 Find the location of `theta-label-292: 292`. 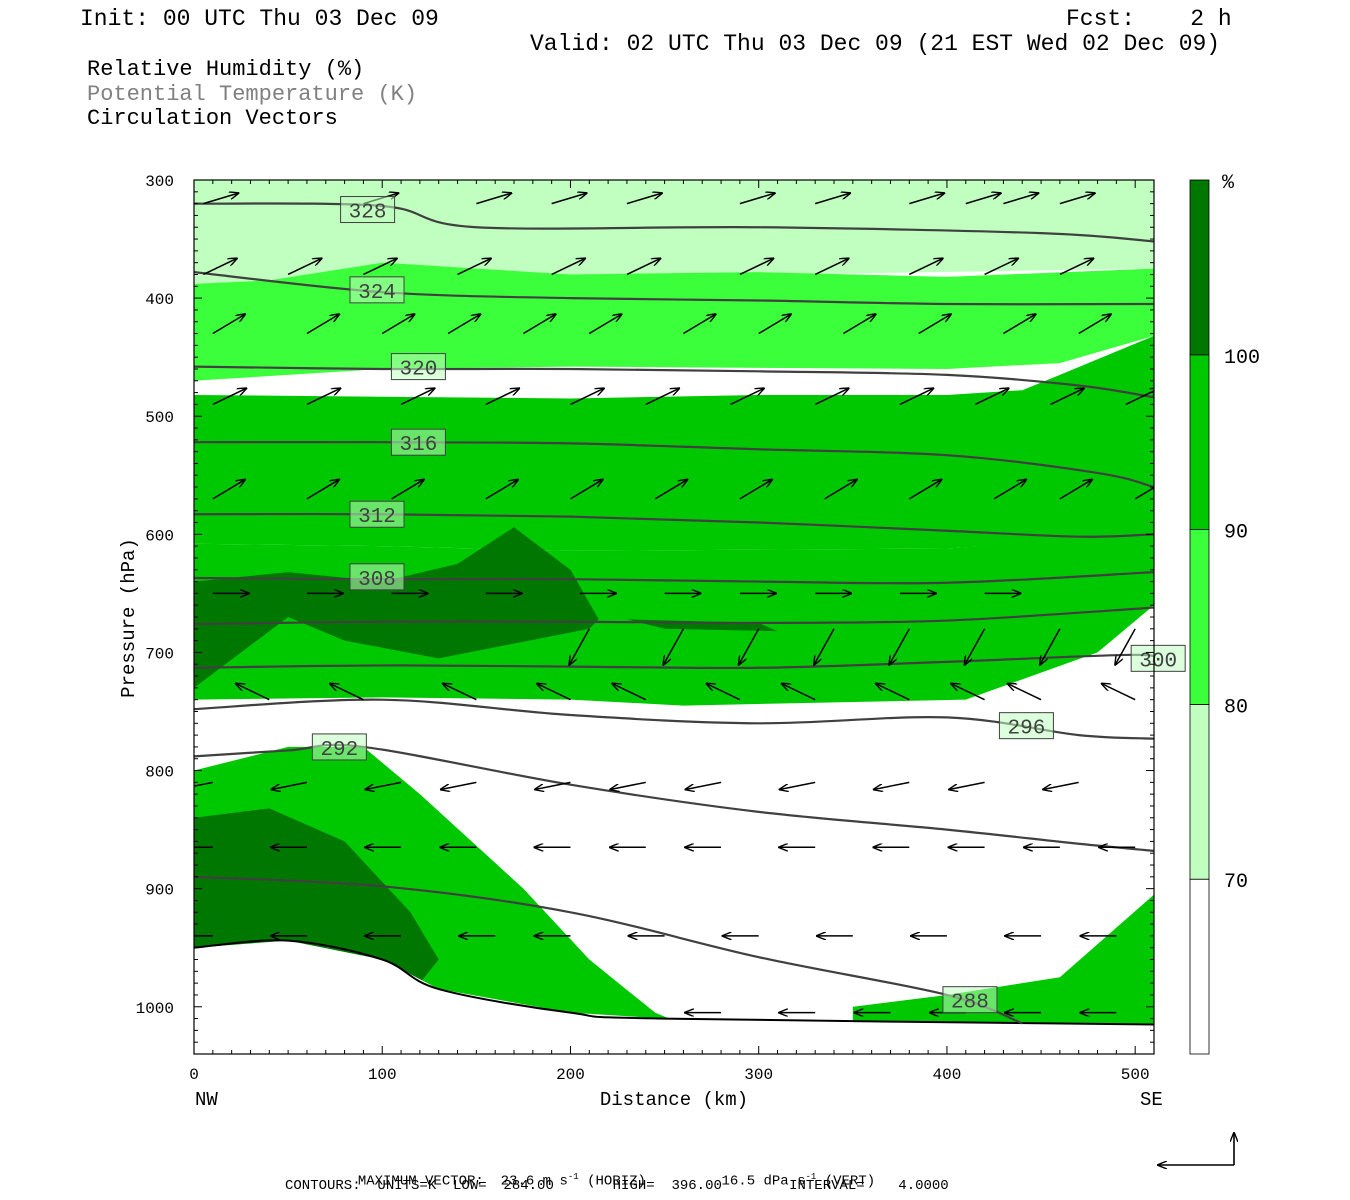

theta-label-292: 292 is located at coordinates (339, 750).